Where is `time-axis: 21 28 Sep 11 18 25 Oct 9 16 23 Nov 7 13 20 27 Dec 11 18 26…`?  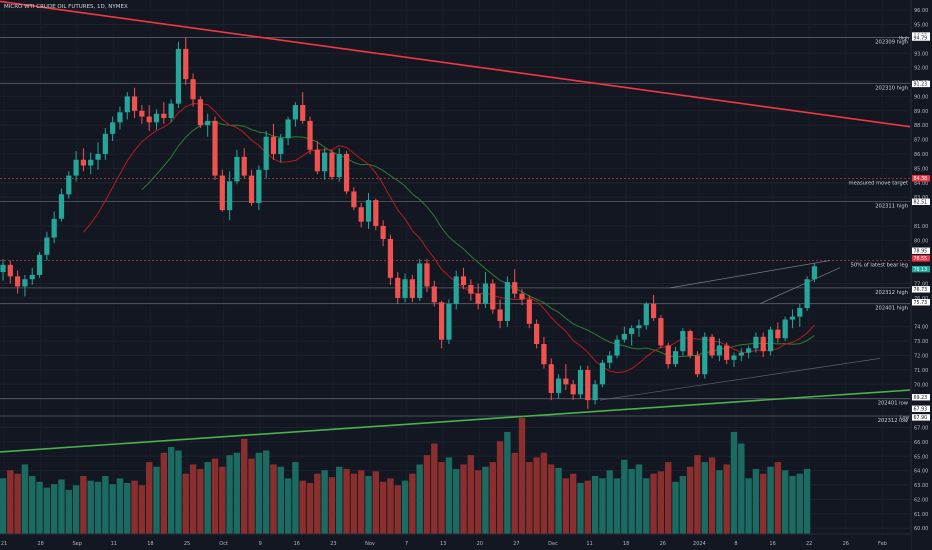 time-axis: 21 28 Sep 11 18 25 Oct 9 16 23 Nov 7 13 20 27 Dec 11 18 26… is located at coordinates (455, 541).